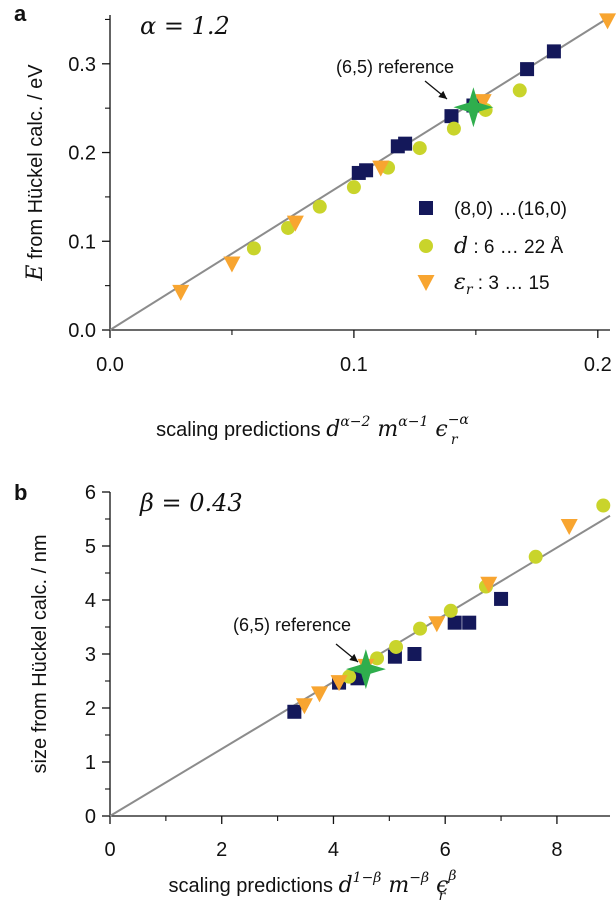 The image size is (616, 907). What do you see at coordinates (460, 282) in the screenshot?
I see `legend-entry-symbol: ε` at bounding box center [460, 282].